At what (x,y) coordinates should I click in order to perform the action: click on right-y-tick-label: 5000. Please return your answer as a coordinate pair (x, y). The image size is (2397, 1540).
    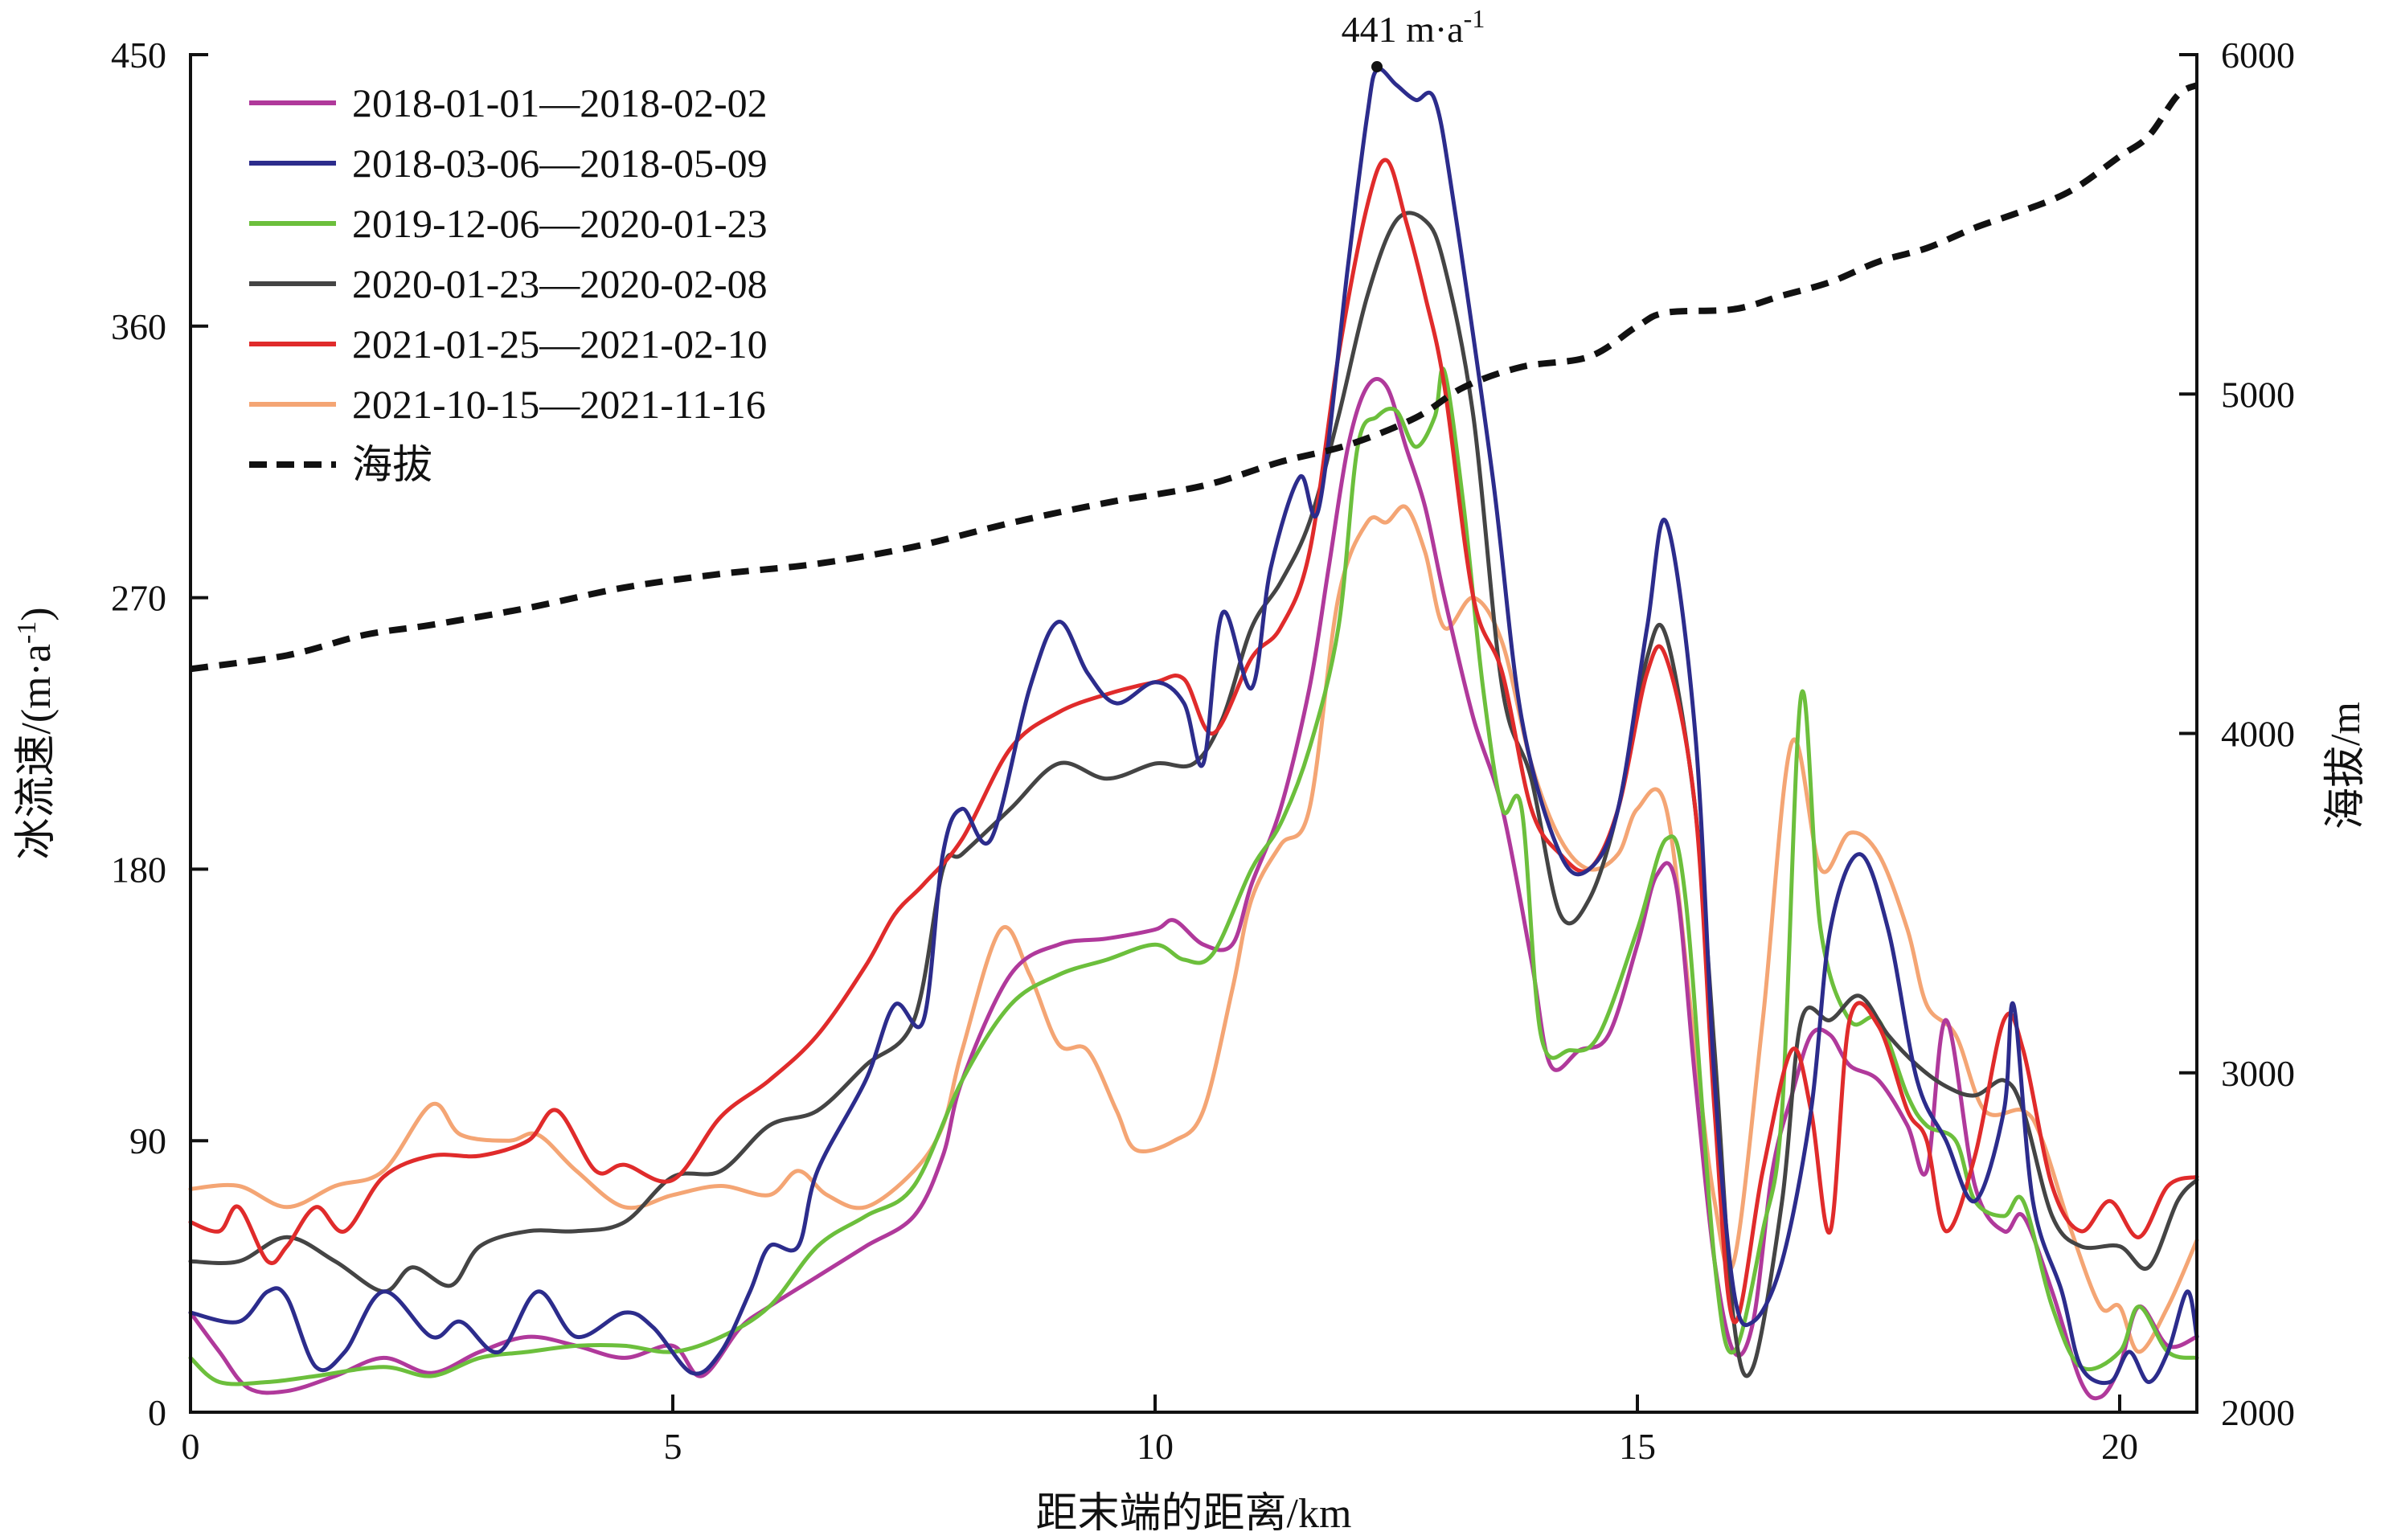
    Looking at the image, I should click on (2258, 395).